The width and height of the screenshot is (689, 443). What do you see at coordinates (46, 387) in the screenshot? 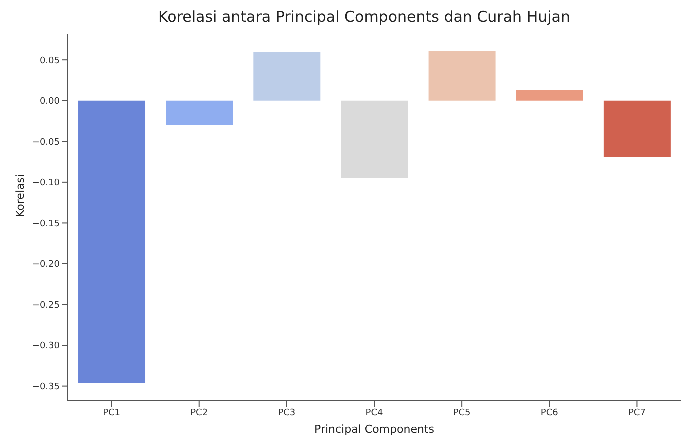
I see `y-tick-label: −0.35` at bounding box center [46, 387].